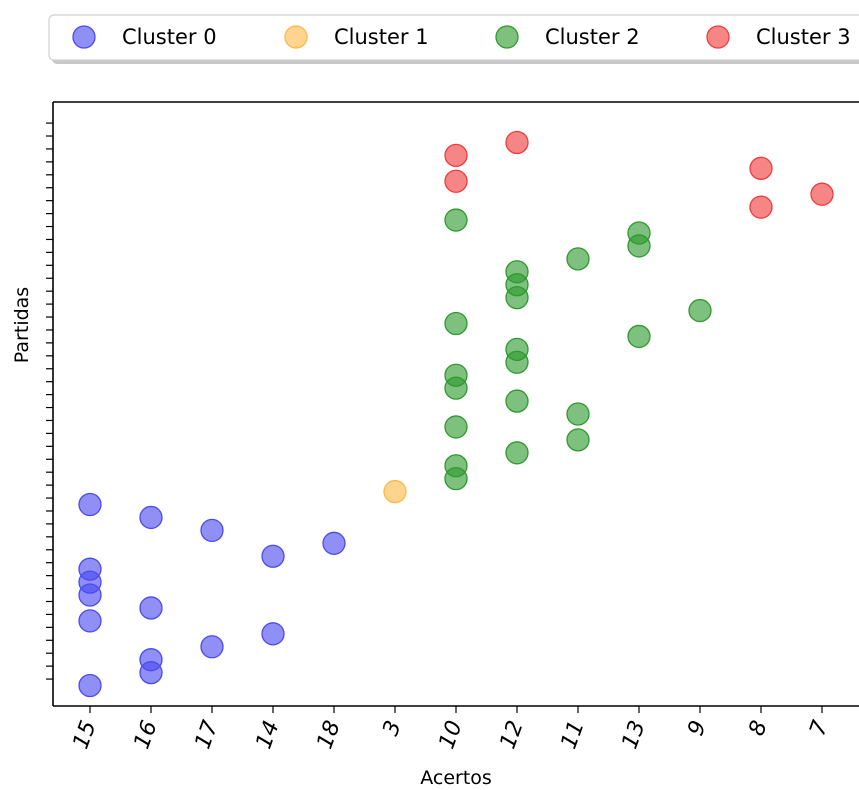 The image size is (859, 790). Describe the element at coordinates (512, 735) in the screenshot. I see `x-tick-label: 12` at that location.